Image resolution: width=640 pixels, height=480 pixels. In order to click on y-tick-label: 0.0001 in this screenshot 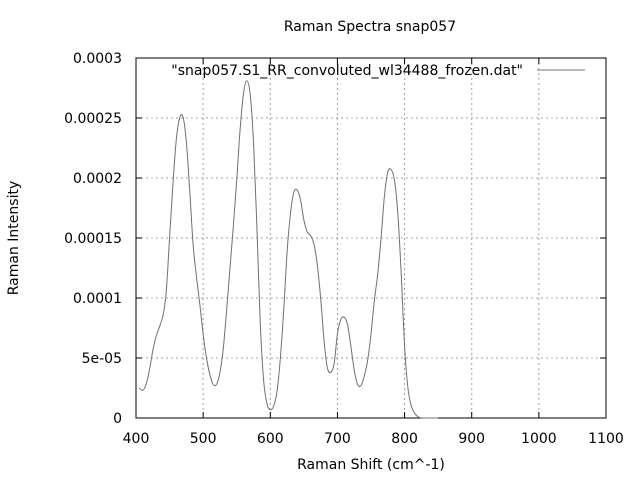, I will do `click(97, 299)`.